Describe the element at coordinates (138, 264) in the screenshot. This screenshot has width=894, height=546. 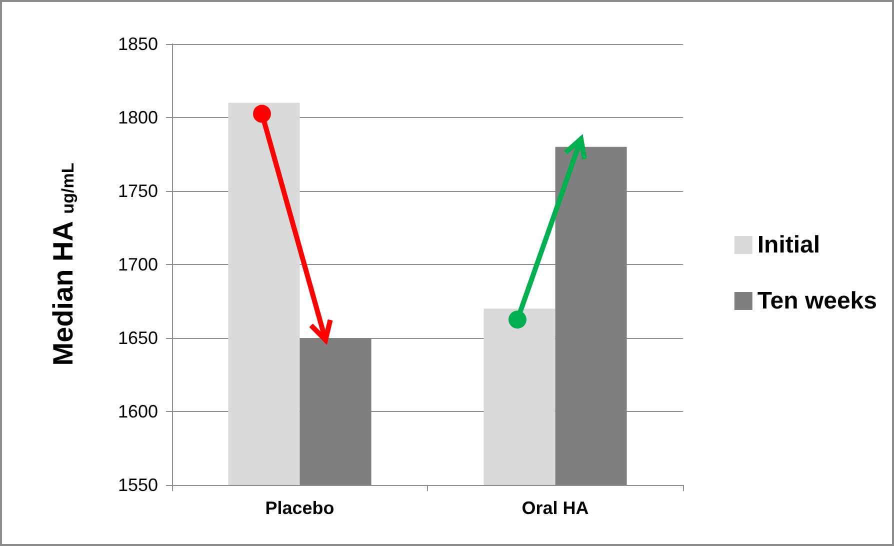
I see `y-tick-label: 1700` at that location.